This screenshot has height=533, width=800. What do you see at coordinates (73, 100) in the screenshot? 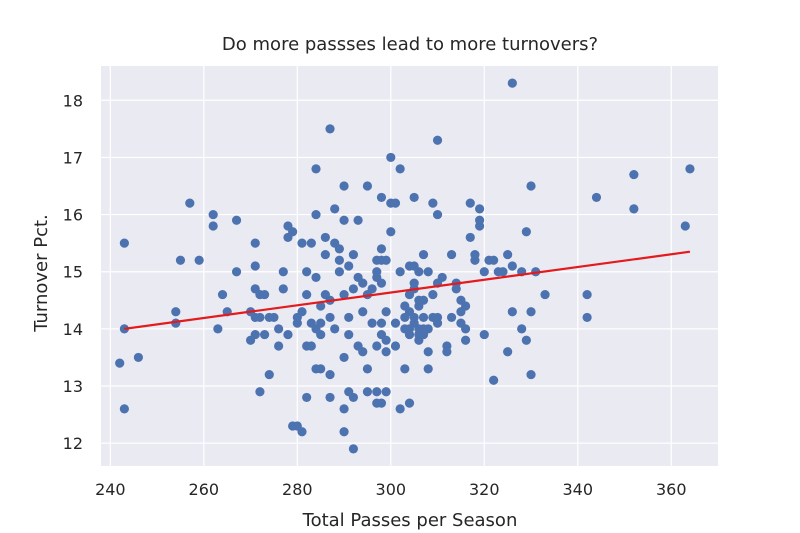
I see `y-tick-label: 18` at bounding box center [73, 100].